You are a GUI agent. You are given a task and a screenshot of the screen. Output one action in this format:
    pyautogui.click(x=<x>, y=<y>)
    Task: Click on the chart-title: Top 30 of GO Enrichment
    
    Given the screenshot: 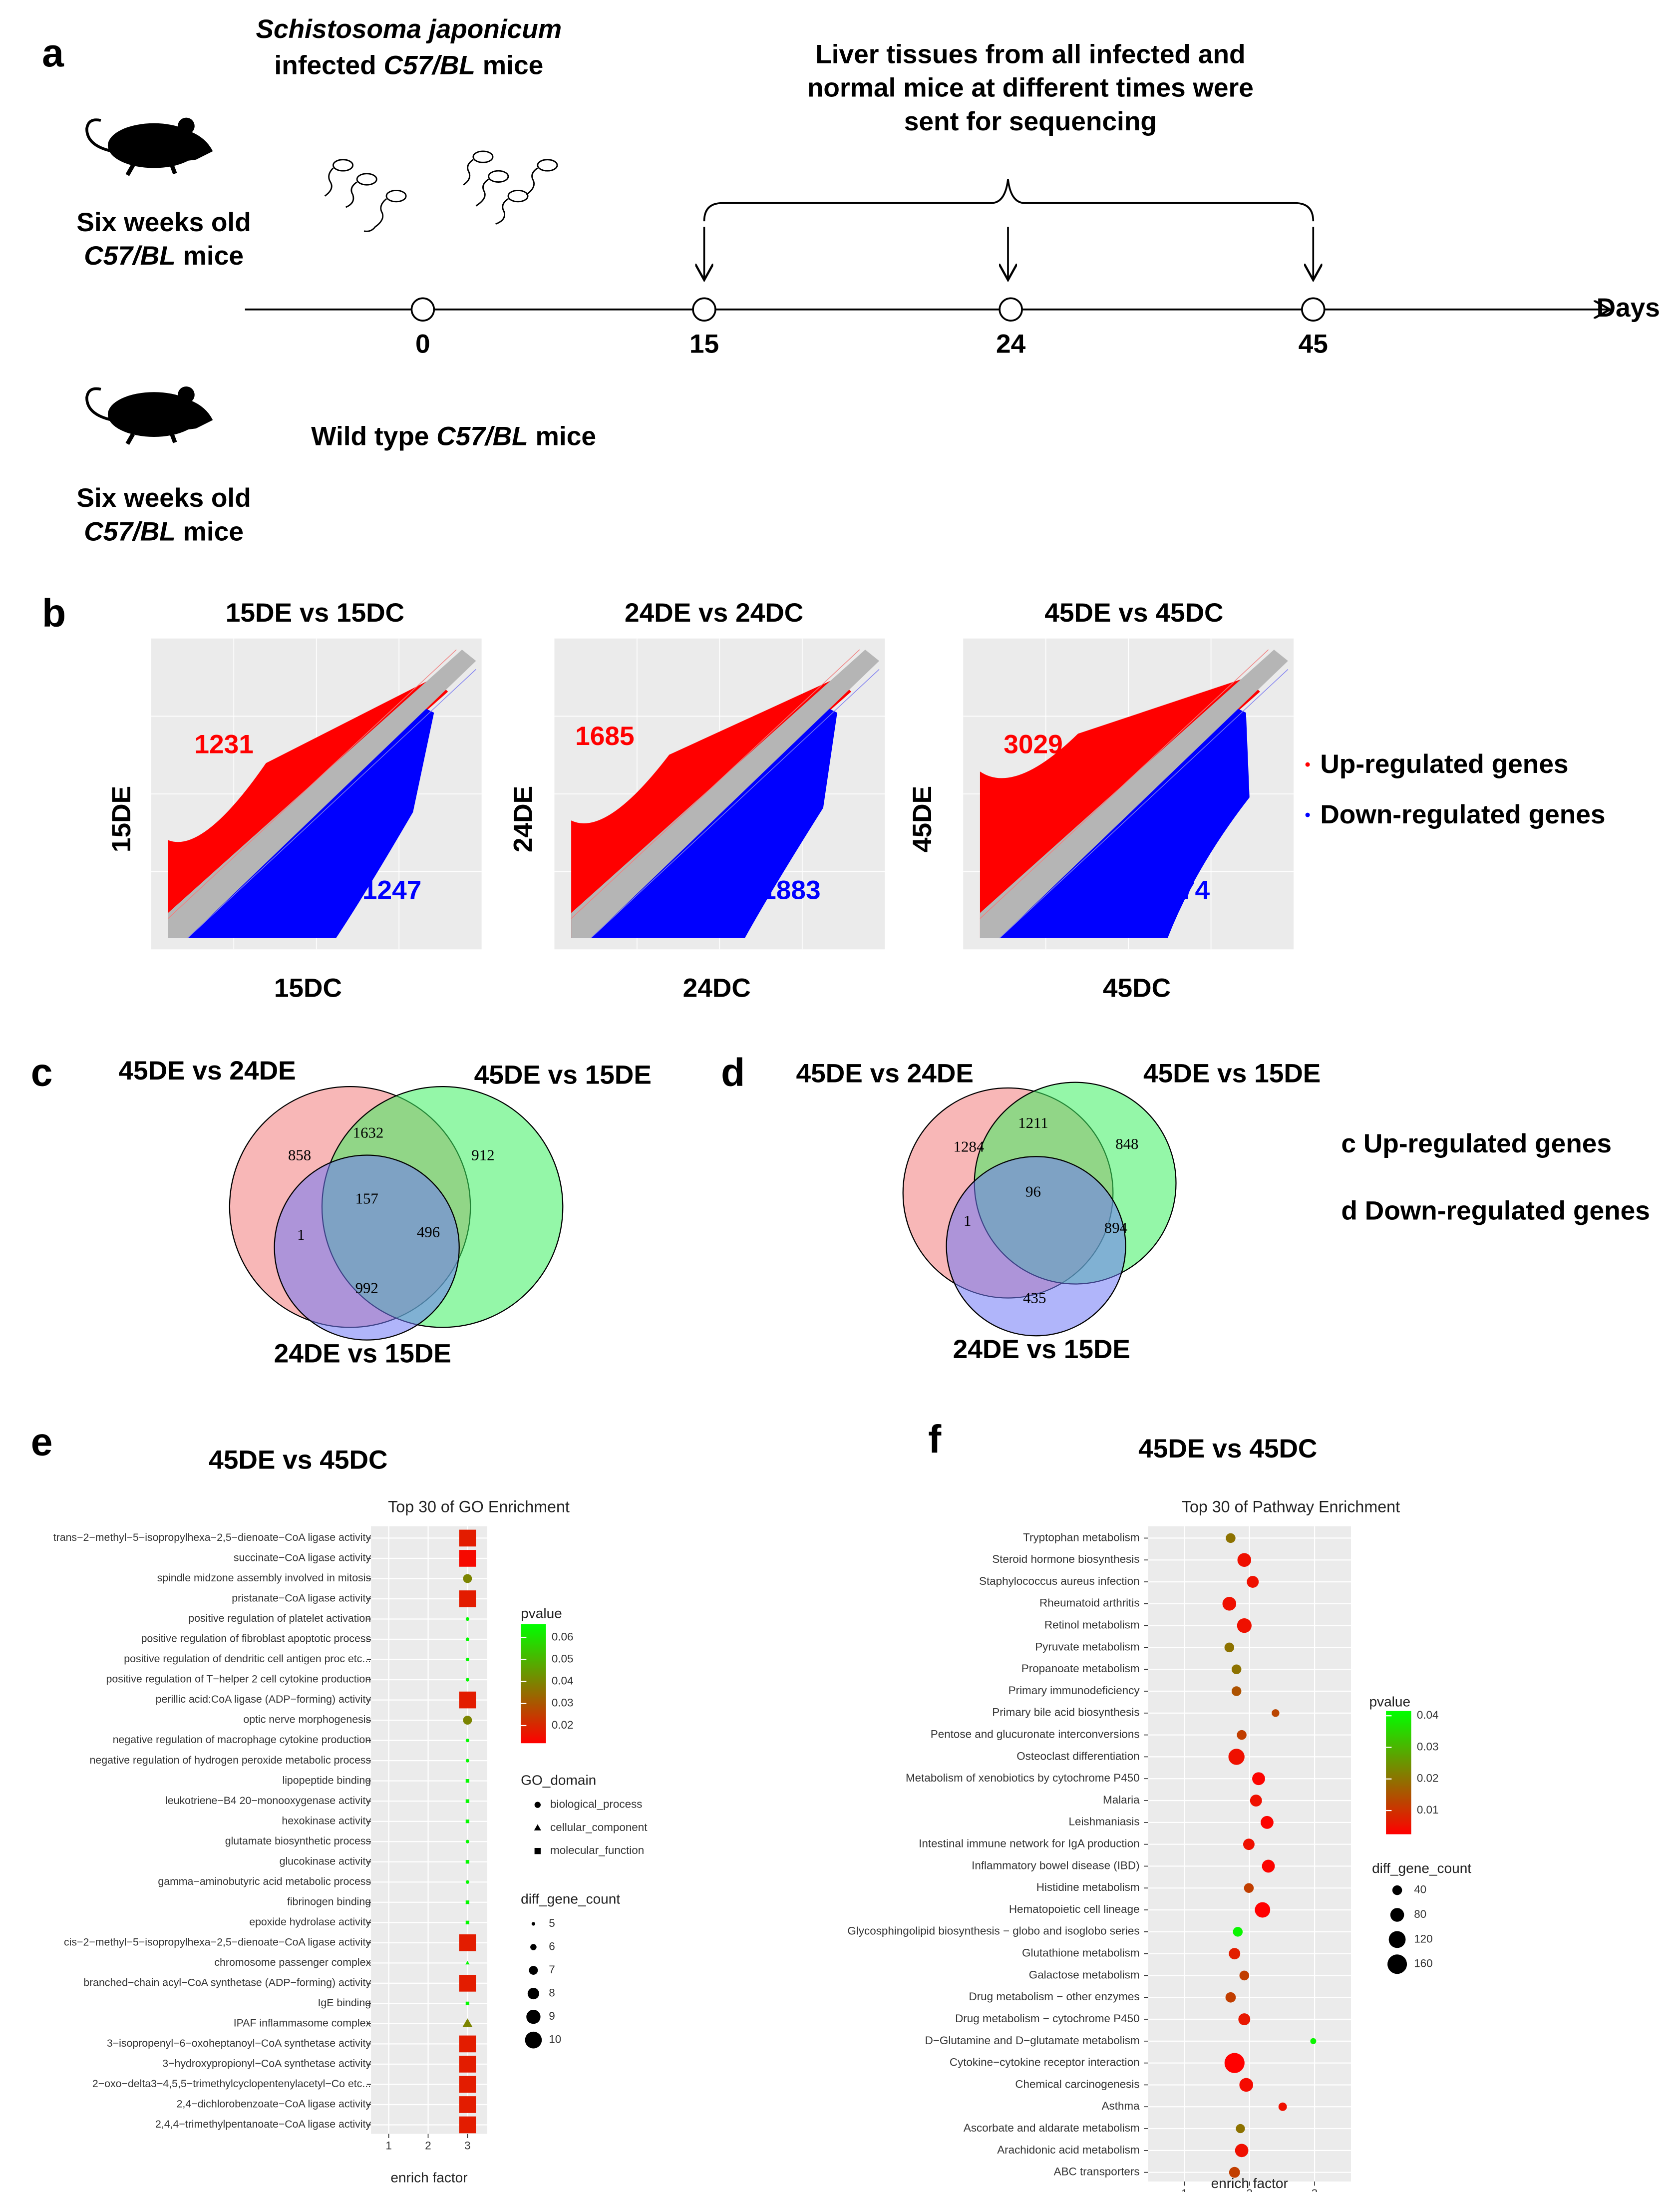 What is the action you would take?
    pyautogui.click(x=479, y=1507)
    